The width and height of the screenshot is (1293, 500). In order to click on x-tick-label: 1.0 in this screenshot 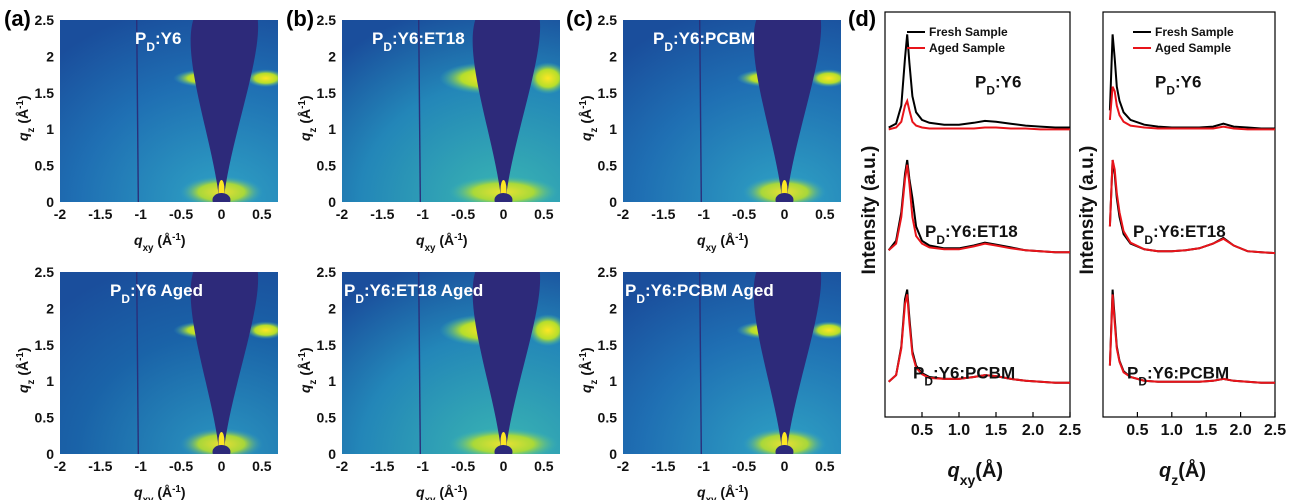, I will do `click(959, 430)`.